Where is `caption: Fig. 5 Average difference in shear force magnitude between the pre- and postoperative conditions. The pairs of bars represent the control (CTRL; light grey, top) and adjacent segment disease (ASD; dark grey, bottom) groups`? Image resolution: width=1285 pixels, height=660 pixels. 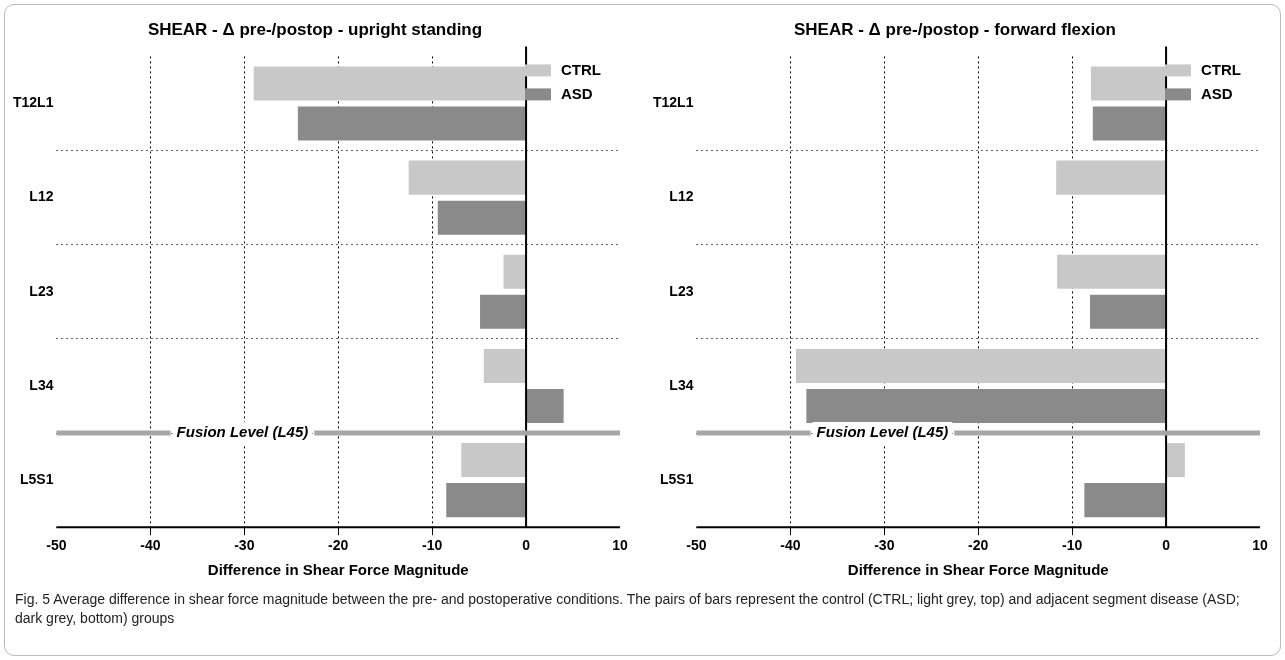
caption: Fig. 5 Average difference in shear force magnitude between the pre- and postoperative conditions. The pairs of bars represent the control (CTRL; light grey, top) and adjacent segment disease (ASD; dark grey, bottom) groups is located at coordinates (628, 609).